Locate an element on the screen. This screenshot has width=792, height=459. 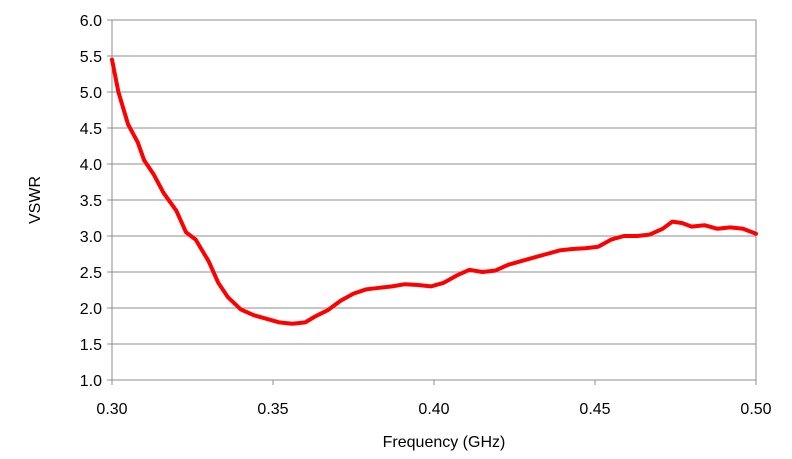
x-tick-label: 0.40 is located at coordinates (433, 409).